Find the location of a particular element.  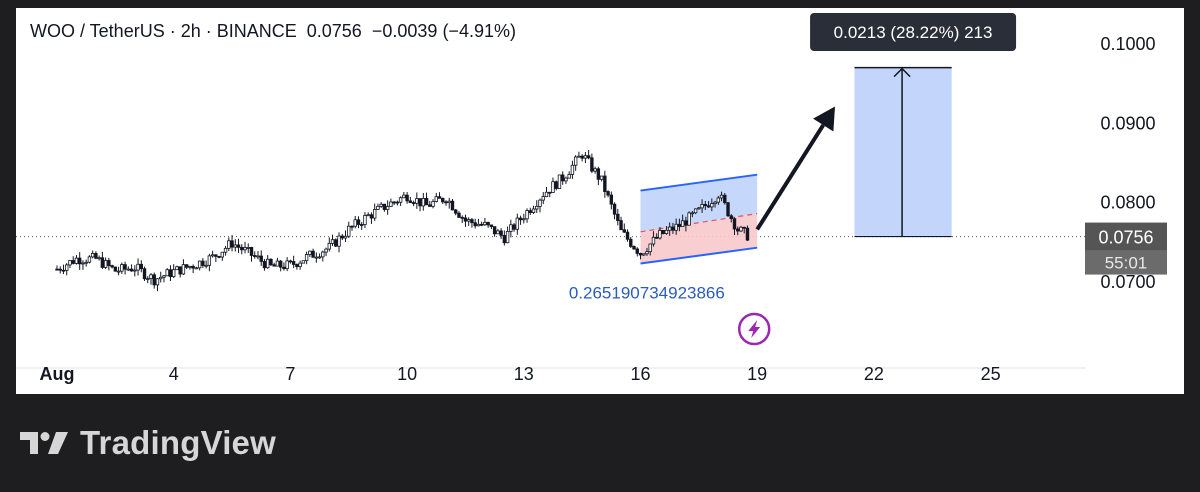

x-tick-label: 7 is located at coordinates (290, 374).